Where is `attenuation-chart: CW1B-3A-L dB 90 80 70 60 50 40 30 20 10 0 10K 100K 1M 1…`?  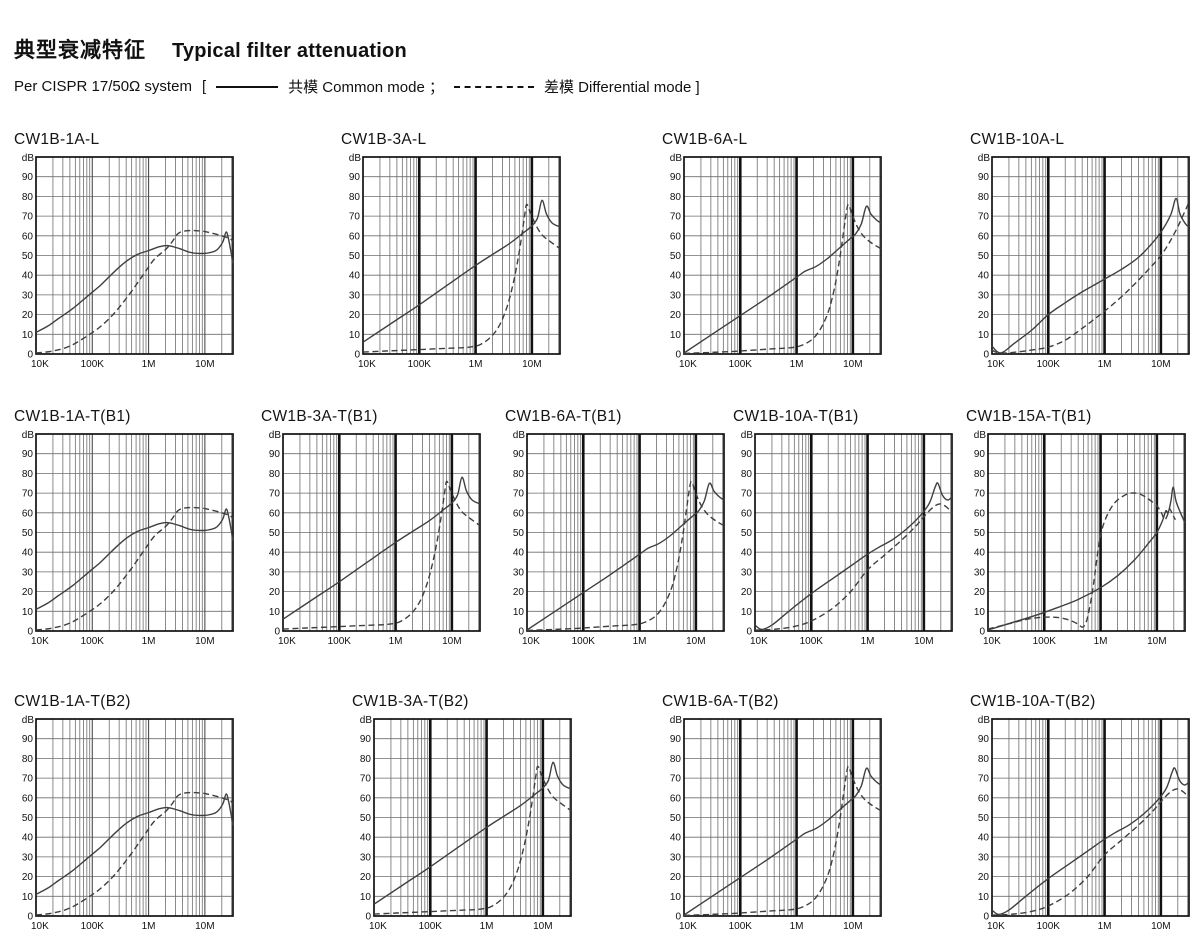
attenuation-chart: CW1B-3A-L dB 90 80 70 60 50 40 30 20 10 0 10K 100K 1M 1… is located at coordinates (456, 252).